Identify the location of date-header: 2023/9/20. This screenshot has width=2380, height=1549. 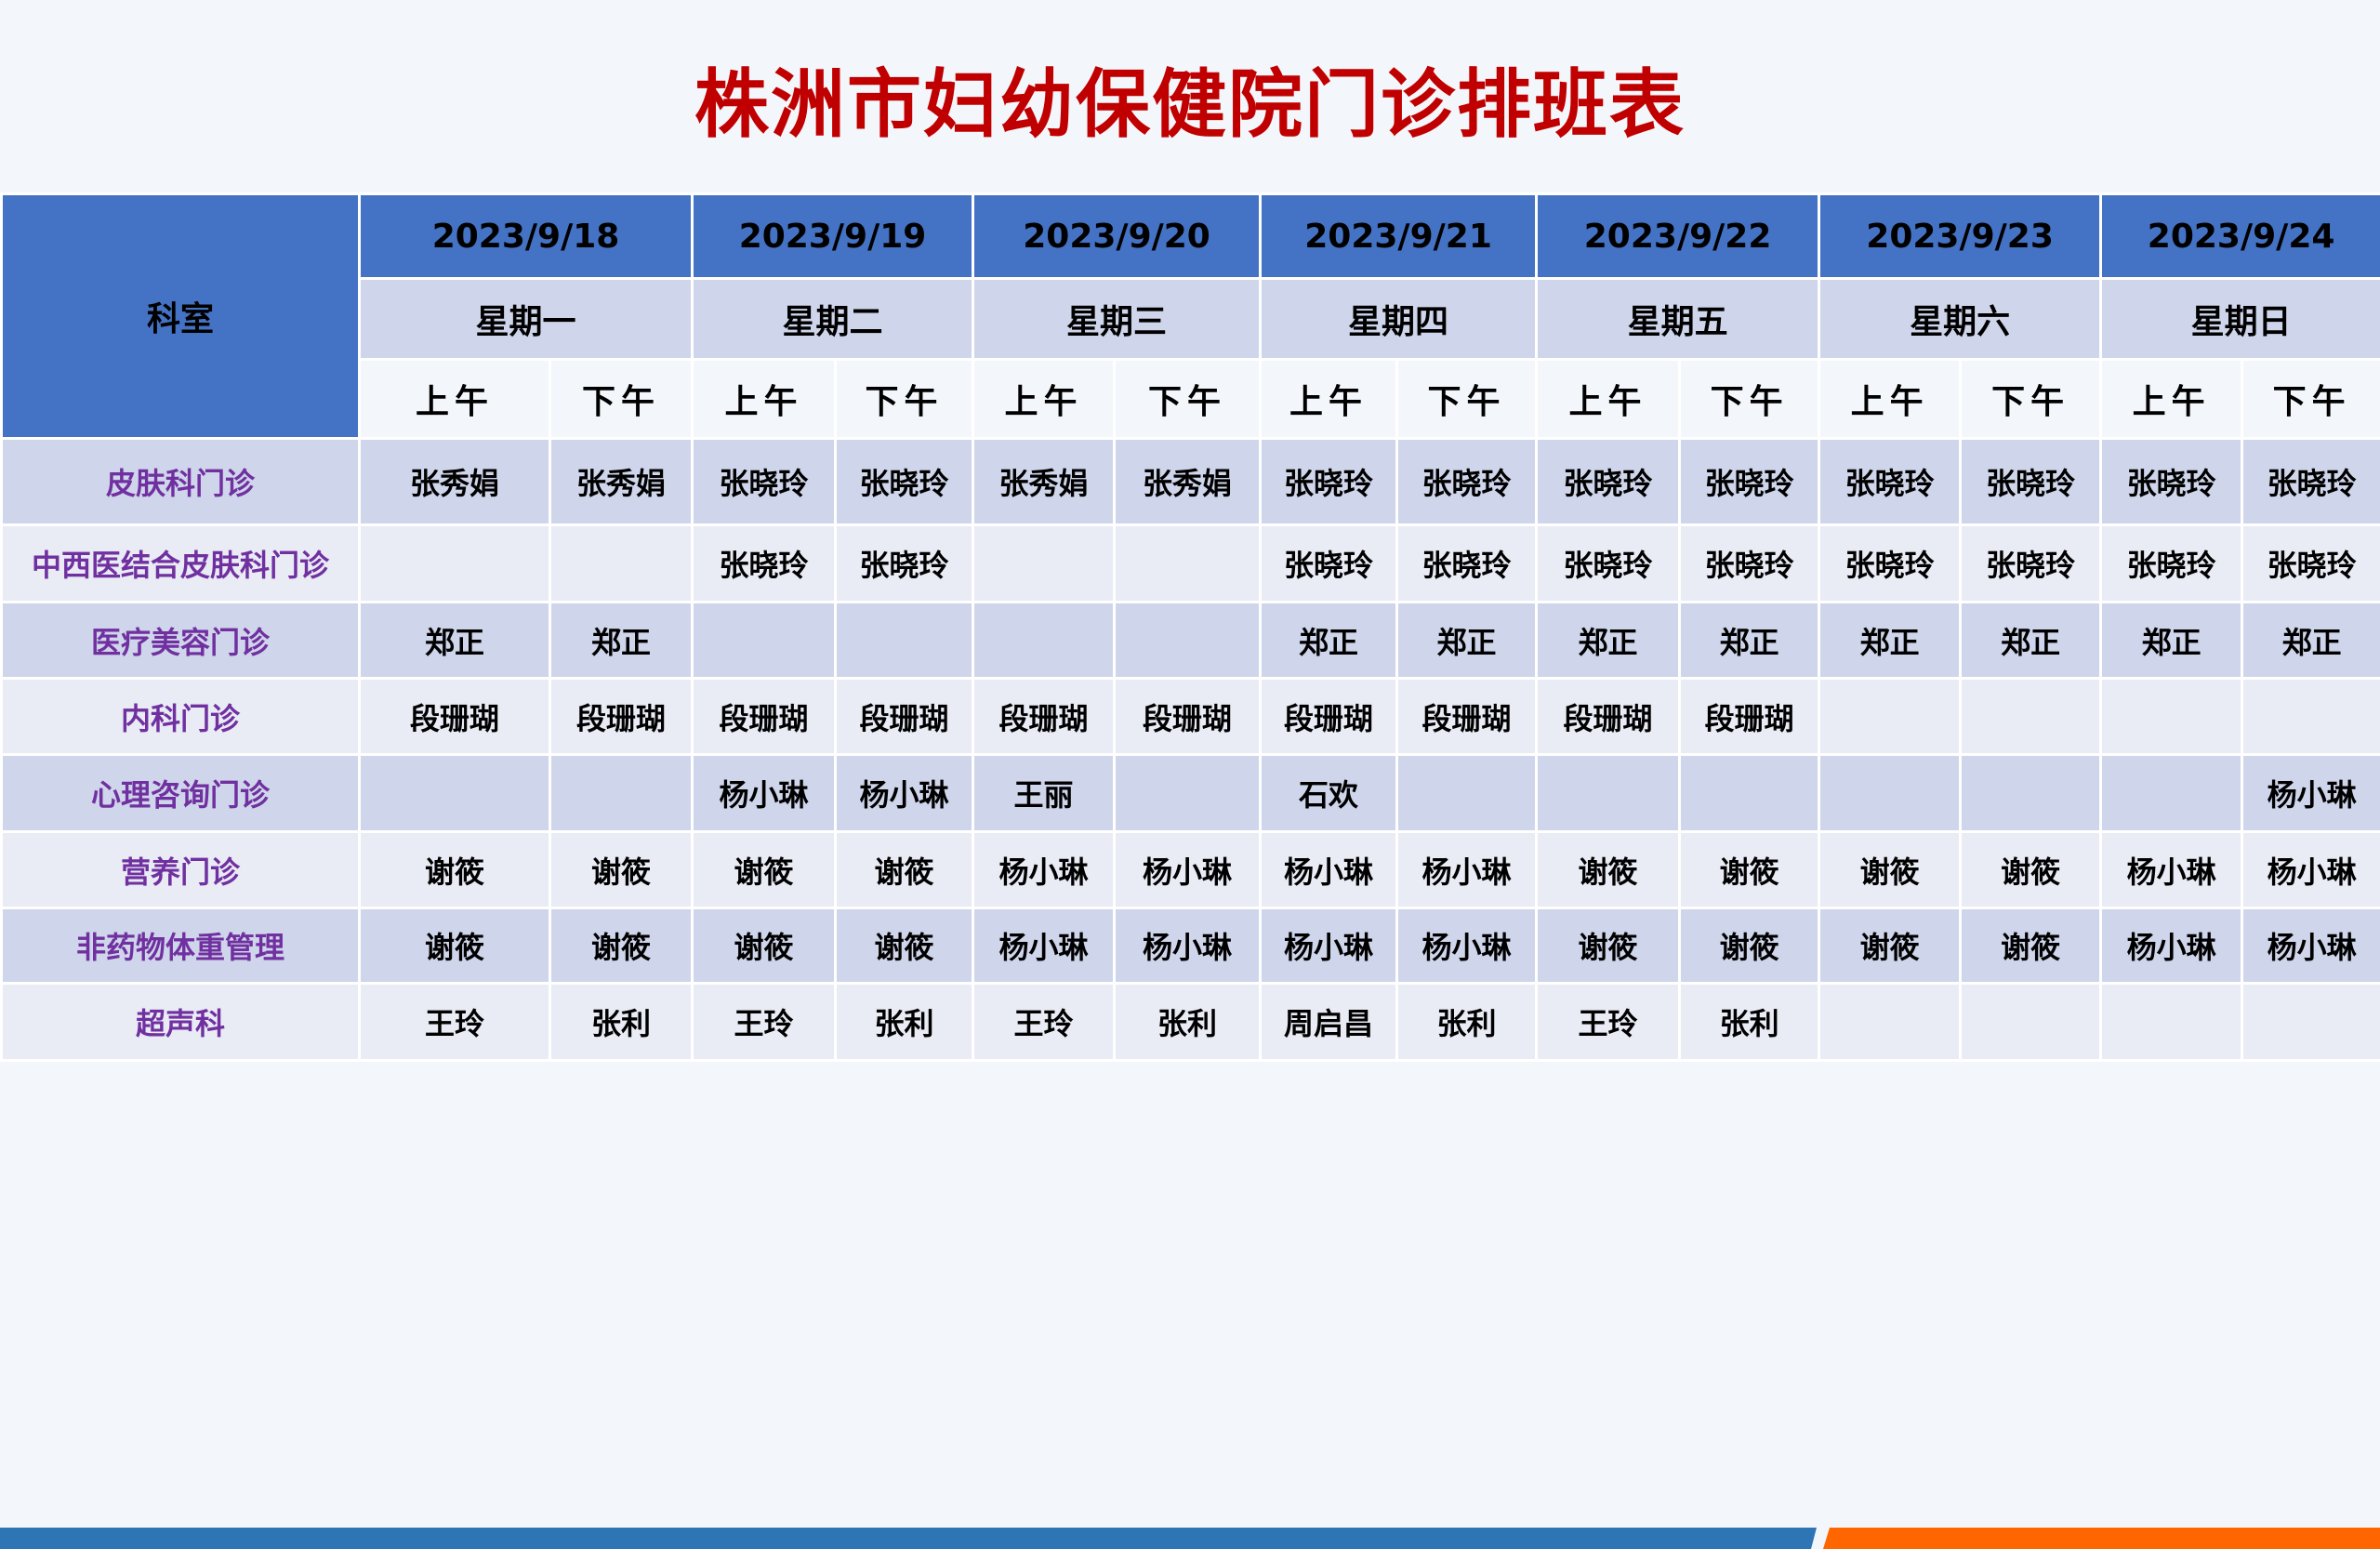
(1117, 236).